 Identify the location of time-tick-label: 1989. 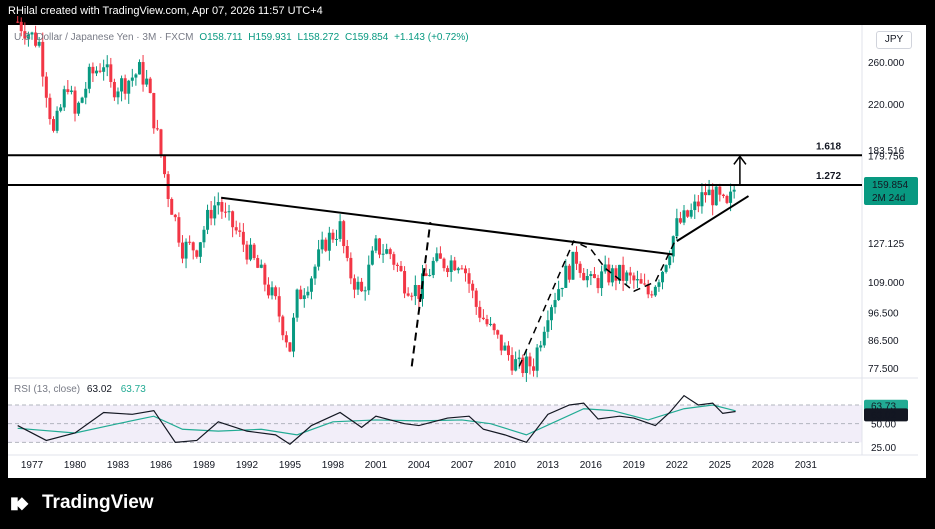
(204, 465).